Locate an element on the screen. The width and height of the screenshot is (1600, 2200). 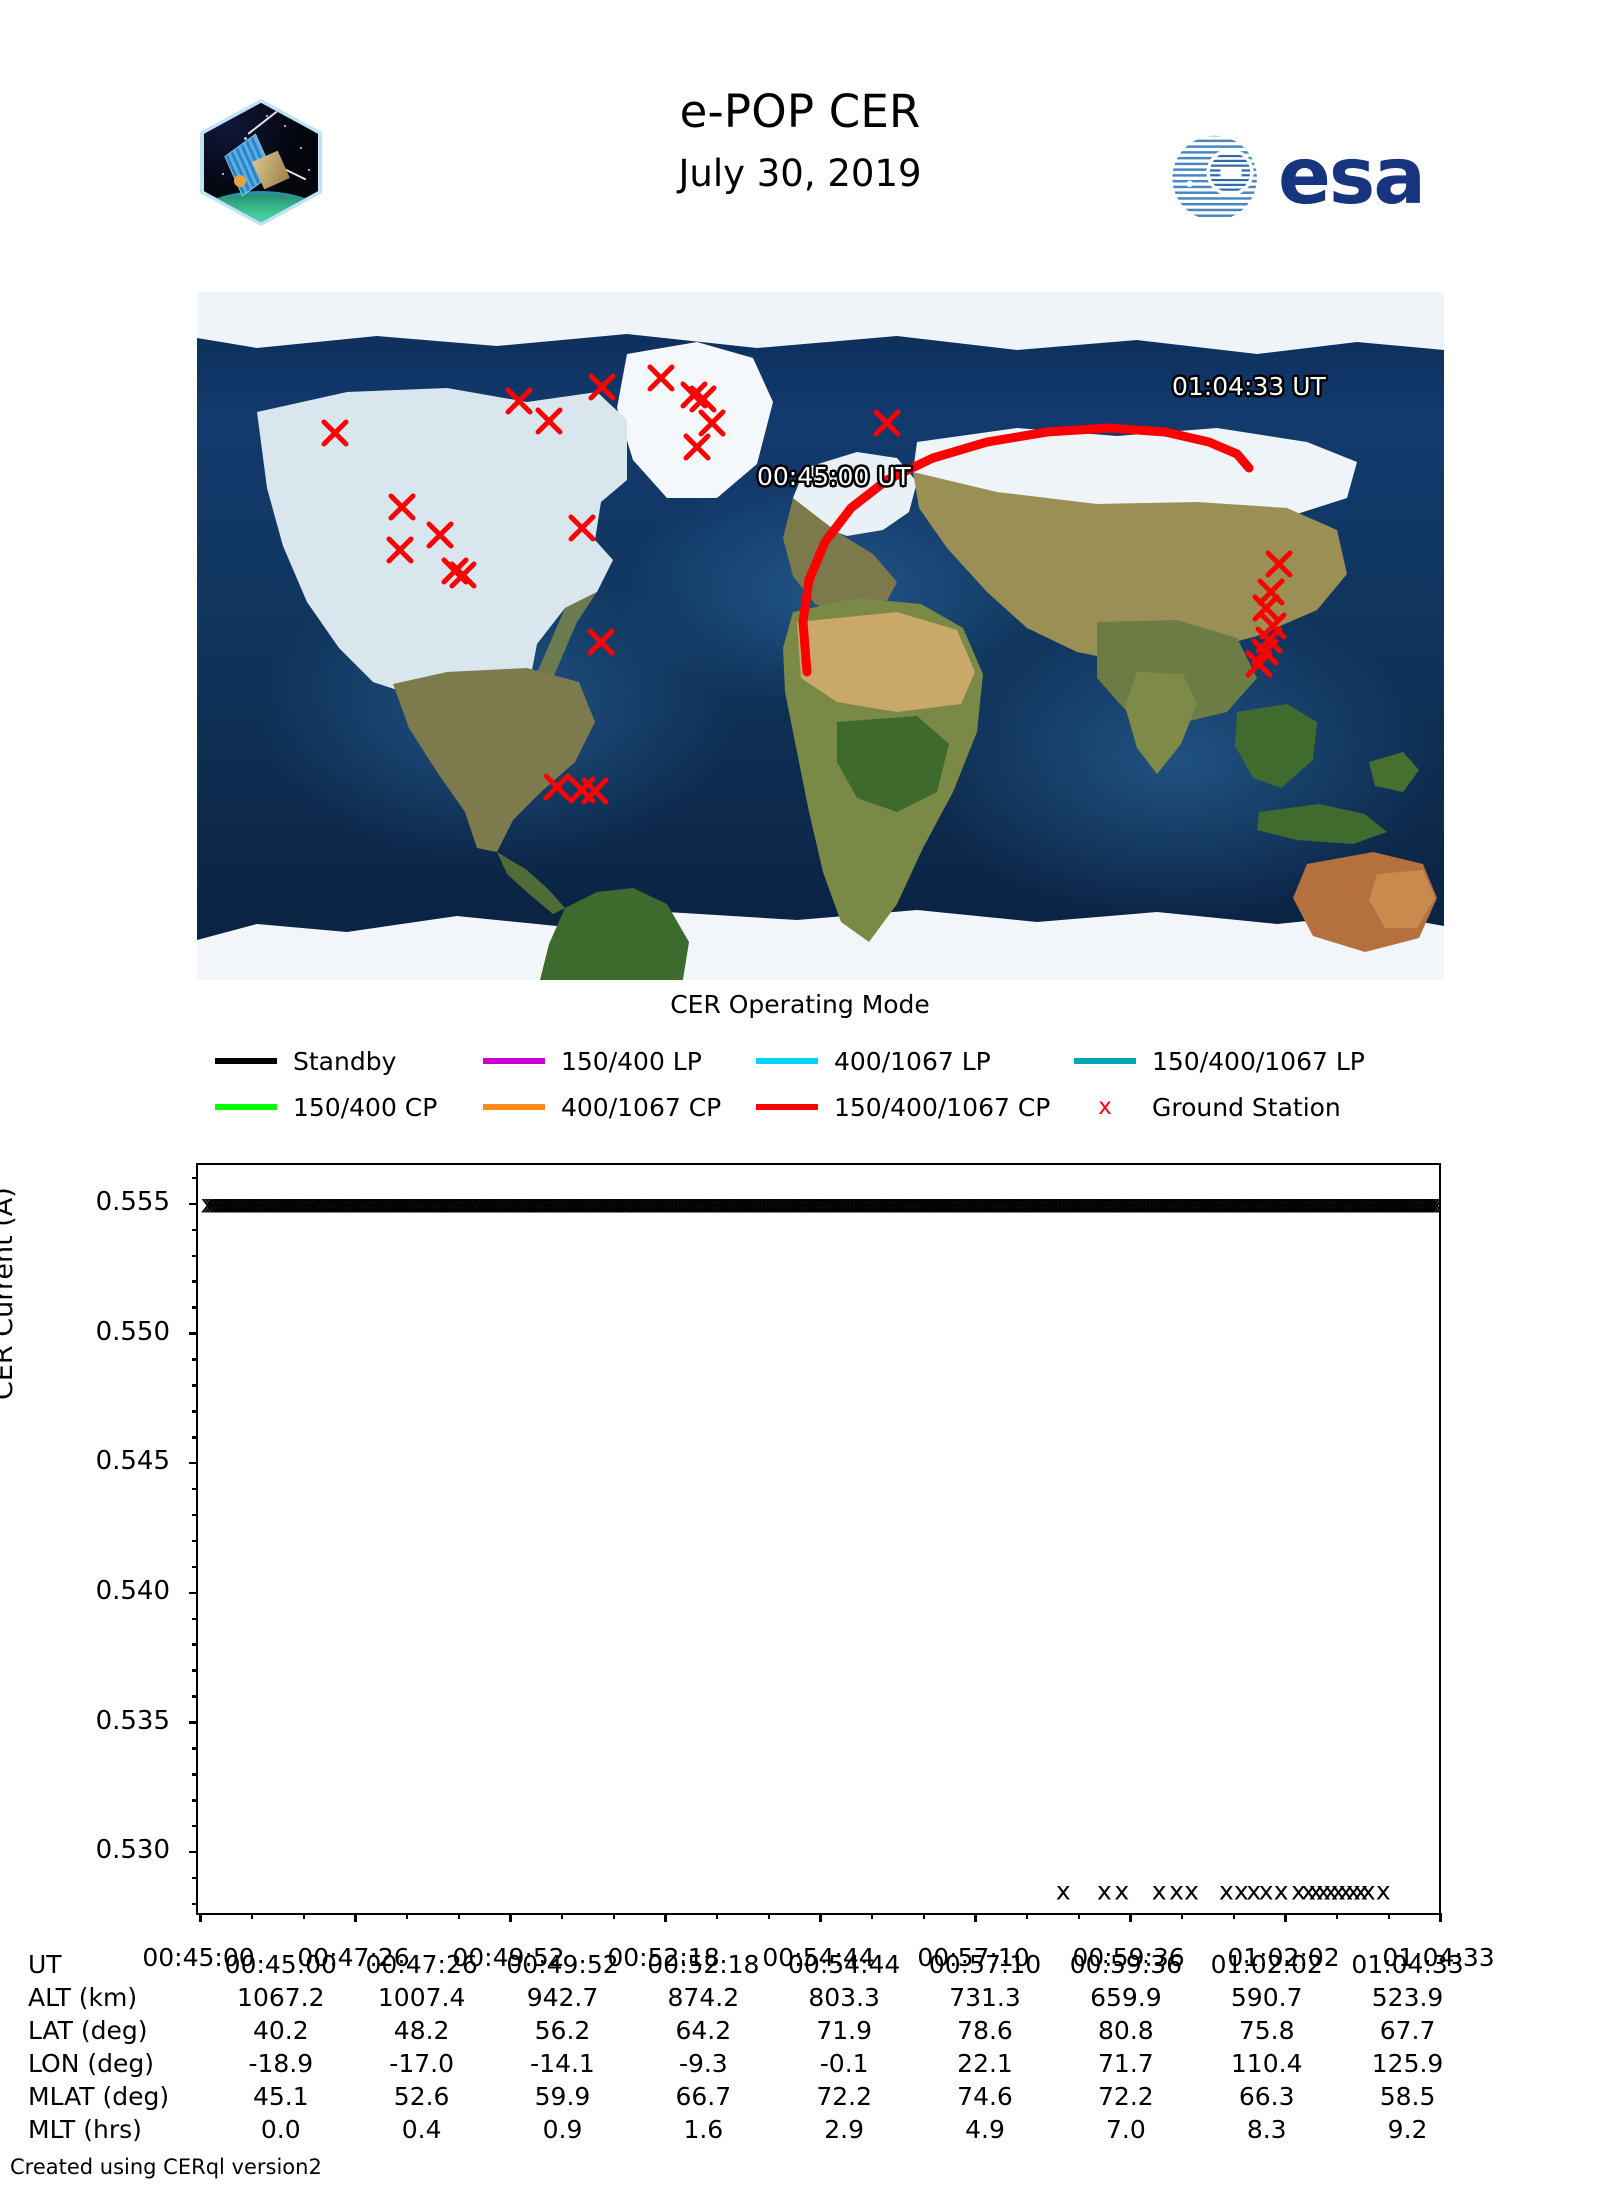
table-cell: 1067.2 is located at coordinates (281, 1997).